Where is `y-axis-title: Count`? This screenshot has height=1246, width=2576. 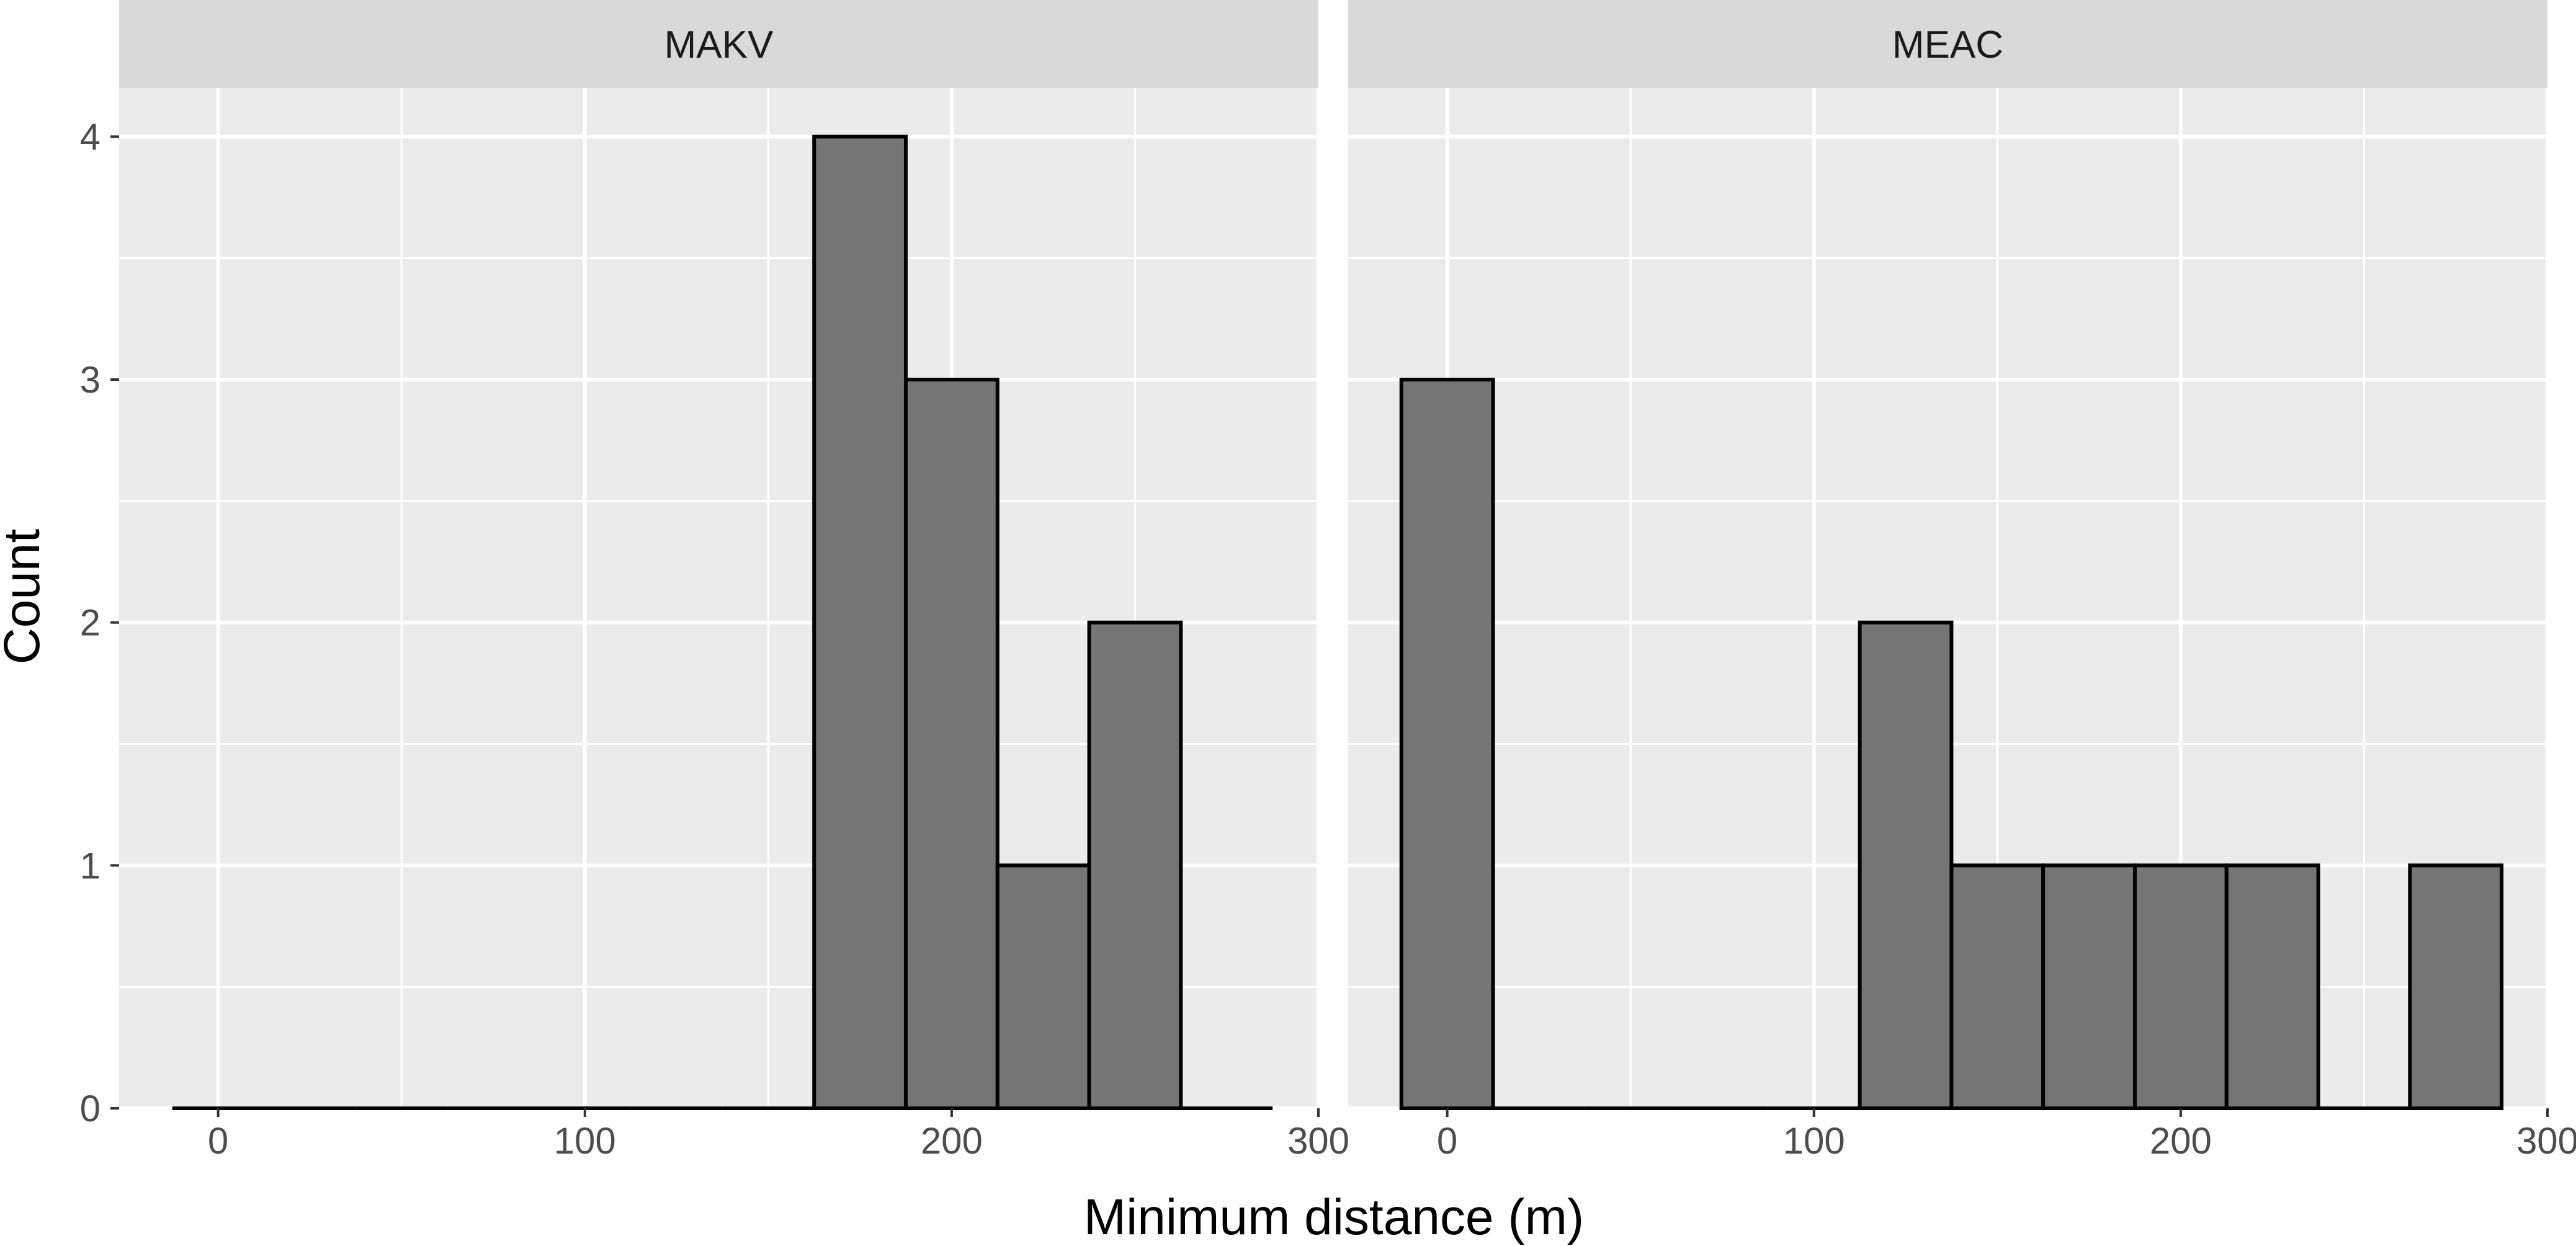
y-axis-title: Count is located at coordinates (25, 596).